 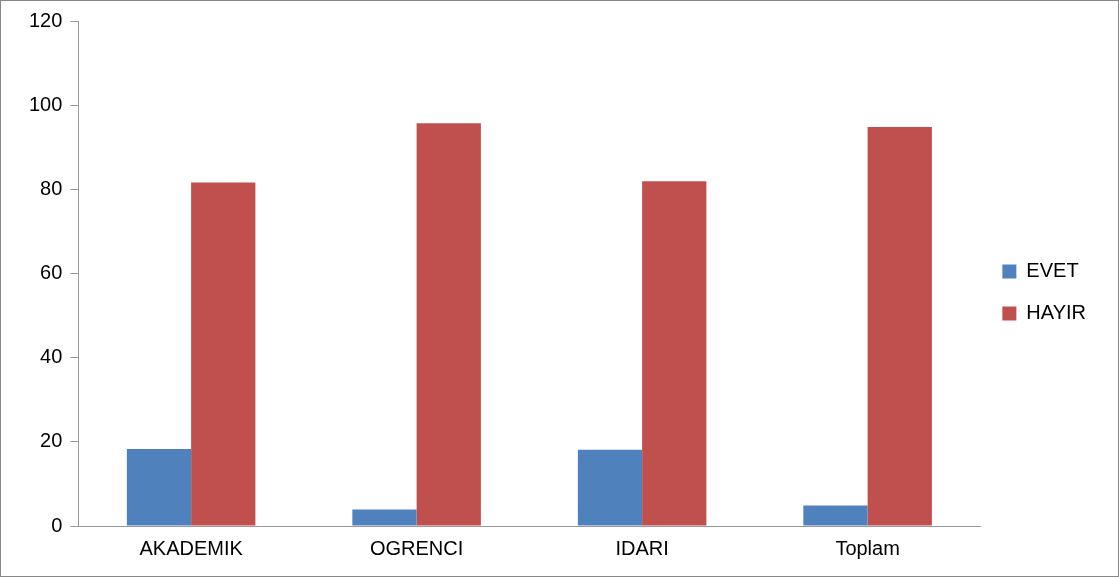 What do you see at coordinates (1056, 312) in the screenshot?
I see `legend-label: HAYIR` at bounding box center [1056, 312].